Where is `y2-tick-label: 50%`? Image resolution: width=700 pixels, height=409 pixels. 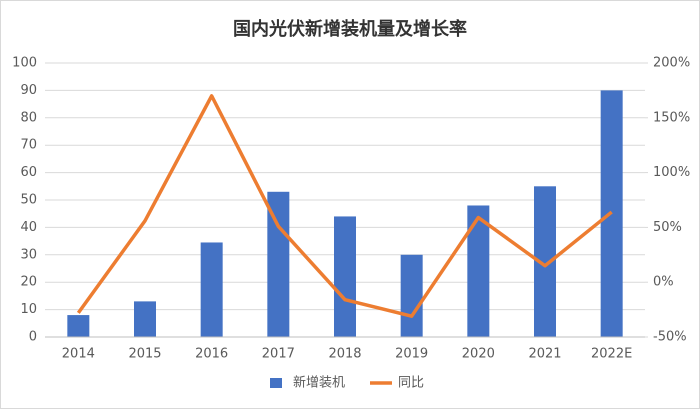 y2-tick-label: 50% is located at coordinates (667, 227).